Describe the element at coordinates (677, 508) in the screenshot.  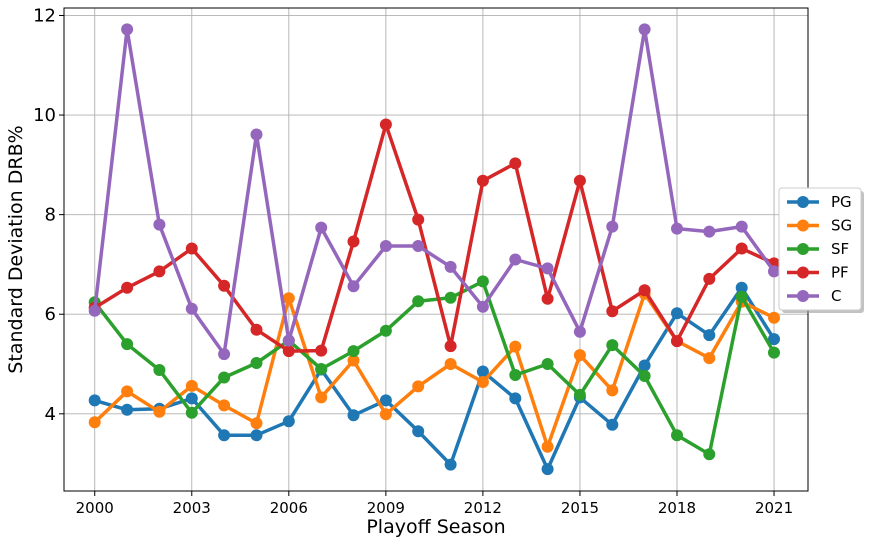
I see `x-tick-label: 2018` at that location.